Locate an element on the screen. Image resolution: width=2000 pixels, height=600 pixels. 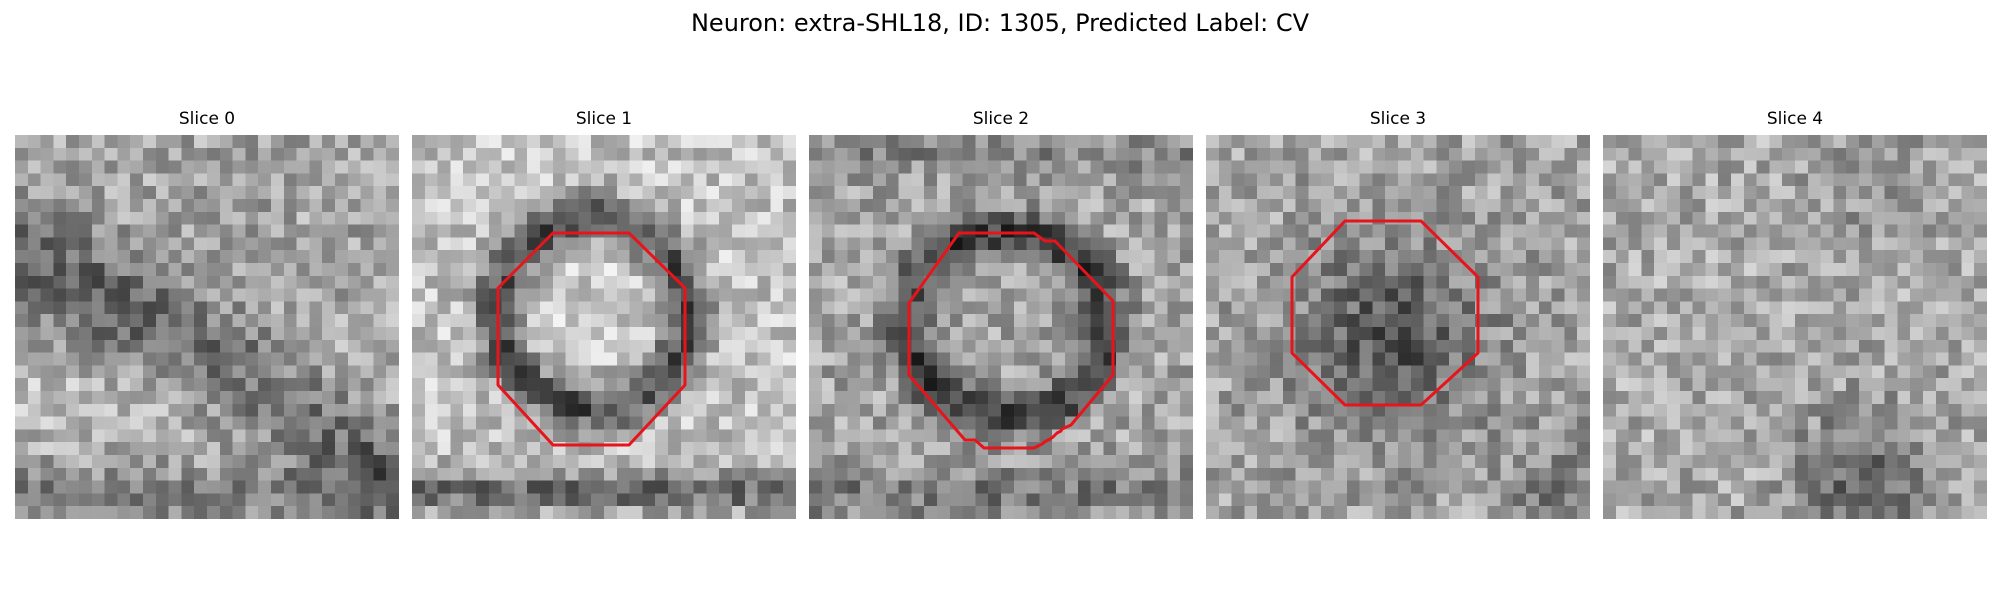
slice-panel-3: Slice 3 is located at coordinates (1398, 314).